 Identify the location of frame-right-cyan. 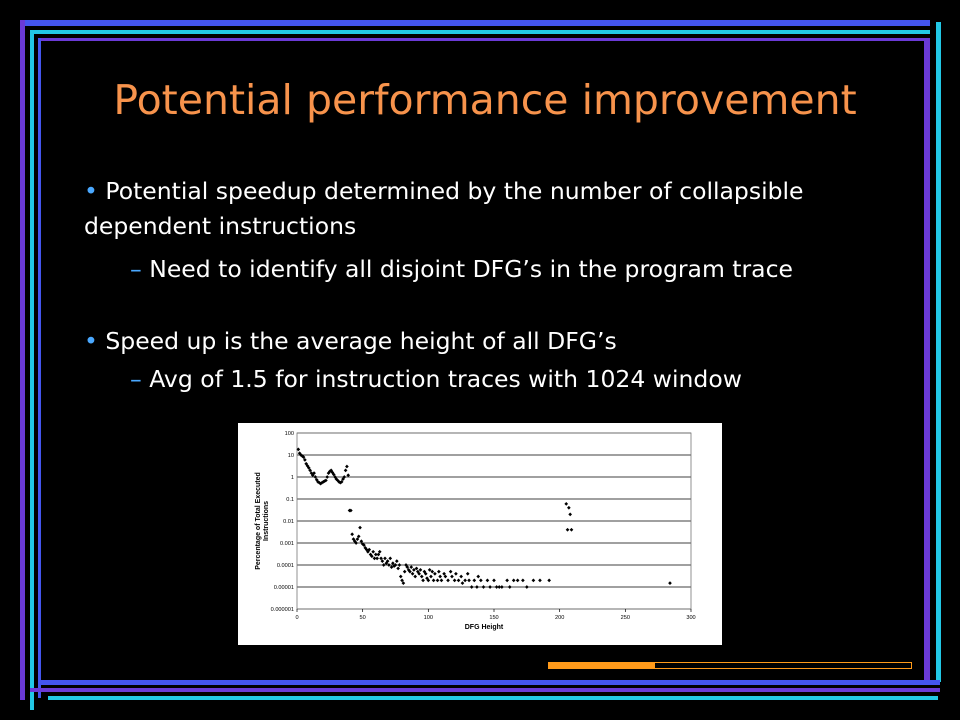
(938, 352).